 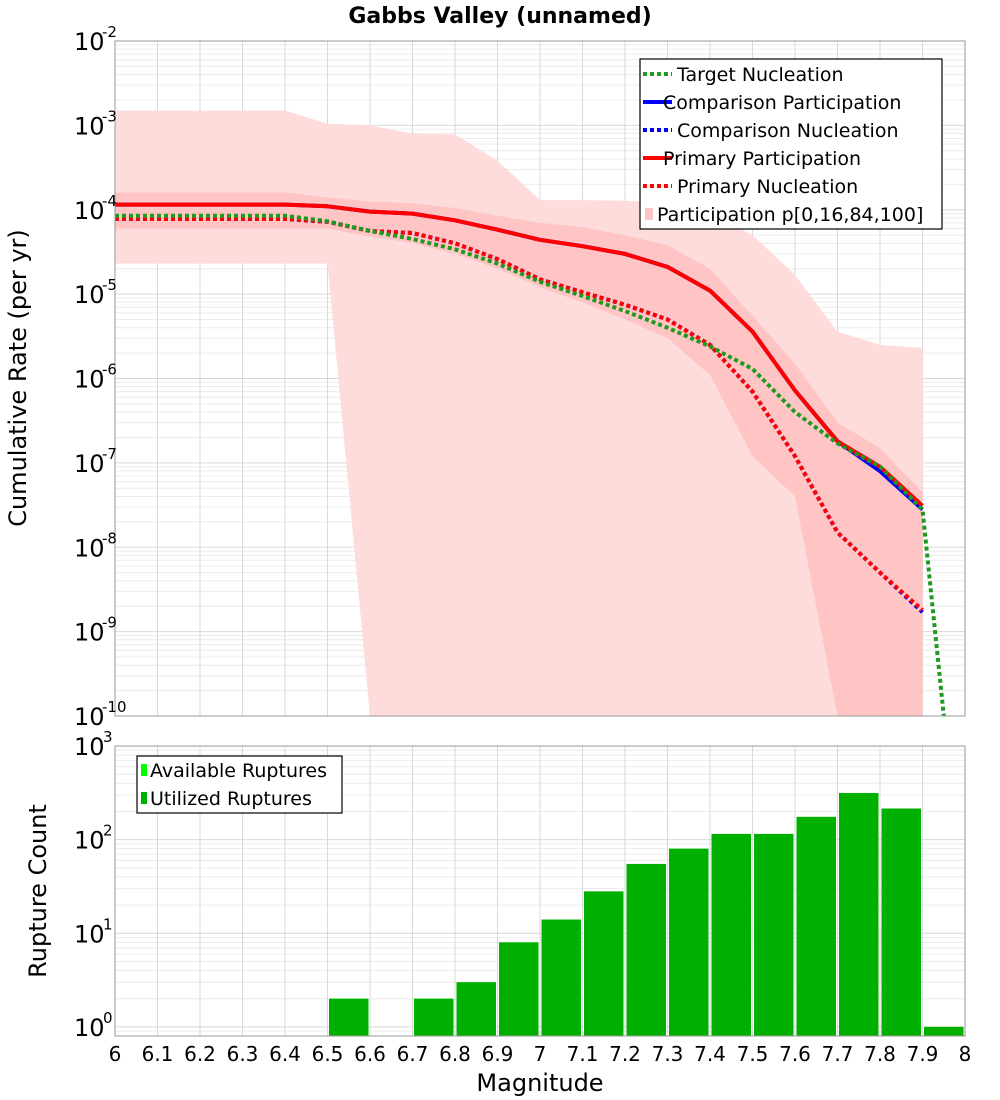 I want to click on rate-y-tick-exponent: -6, so click(x=109, y=370).